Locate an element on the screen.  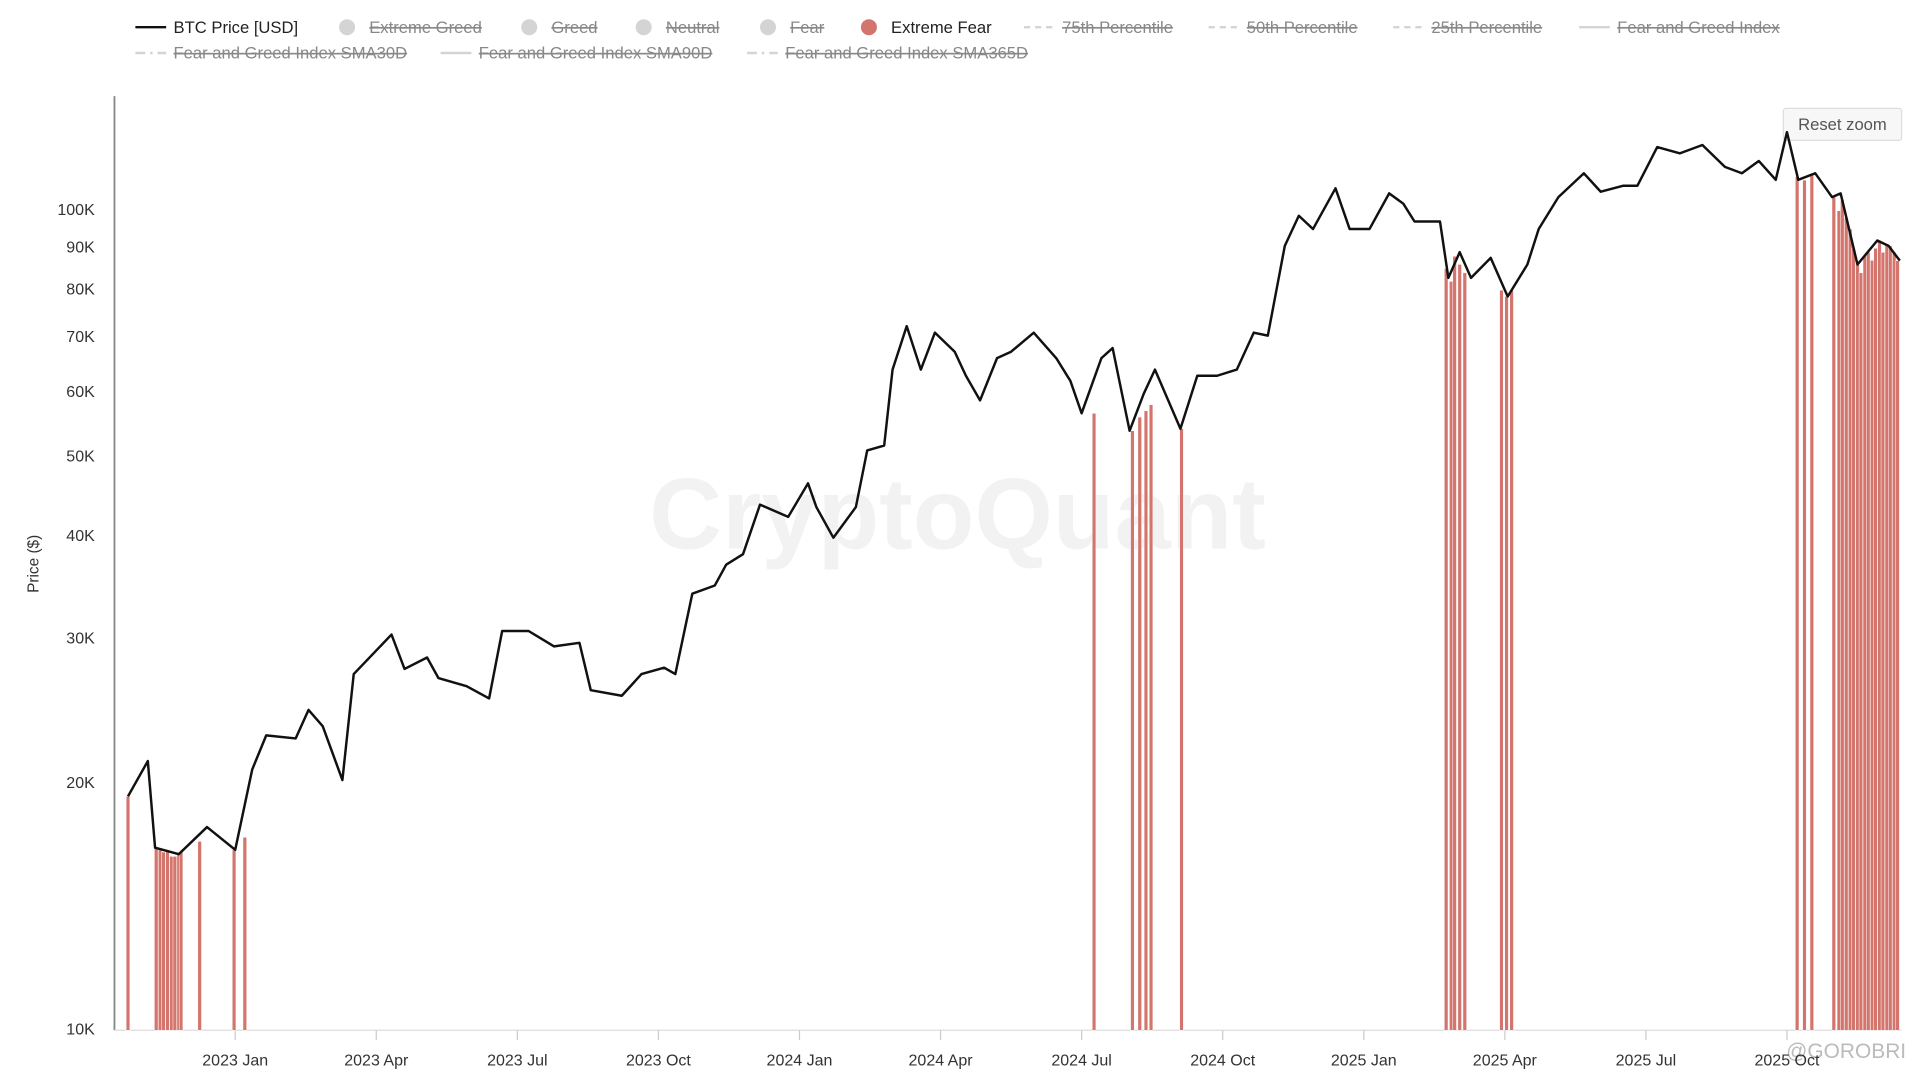
x-tick-label: 2023 Jan is located at coordinates (235, 1060).